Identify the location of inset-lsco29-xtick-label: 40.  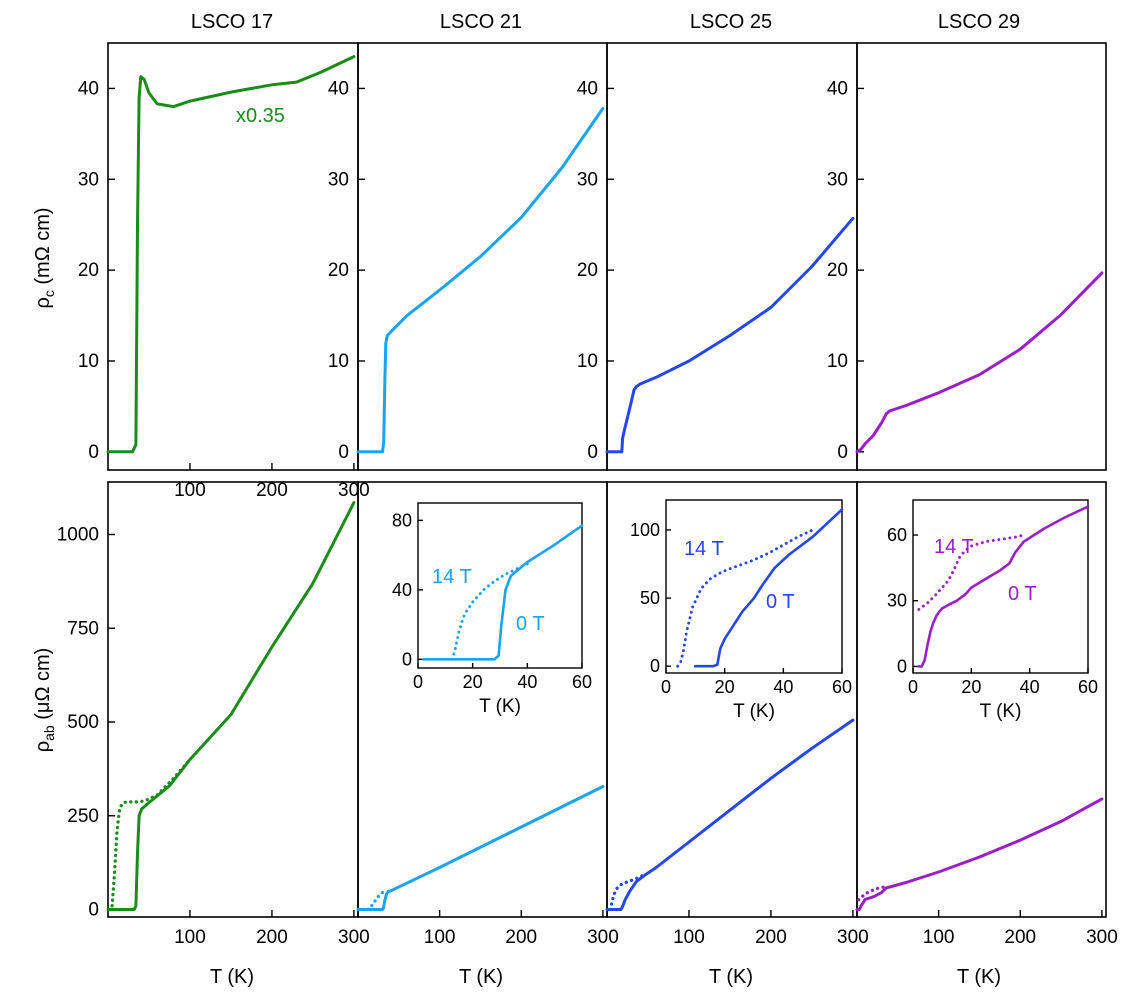
(1030, 687).